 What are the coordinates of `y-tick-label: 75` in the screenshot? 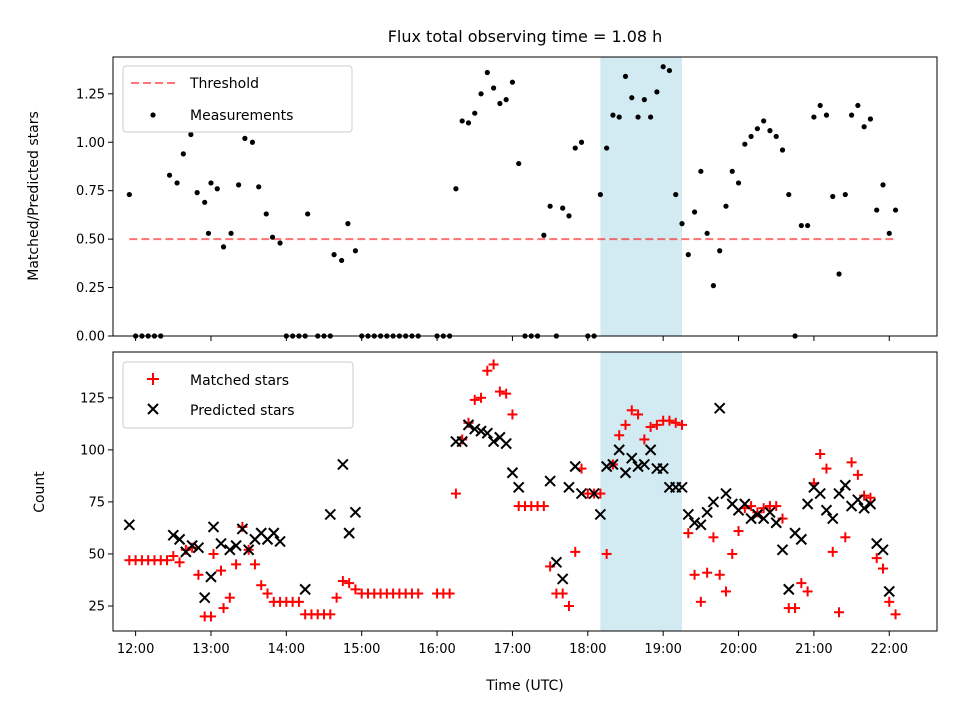 It's located at (96, 502).